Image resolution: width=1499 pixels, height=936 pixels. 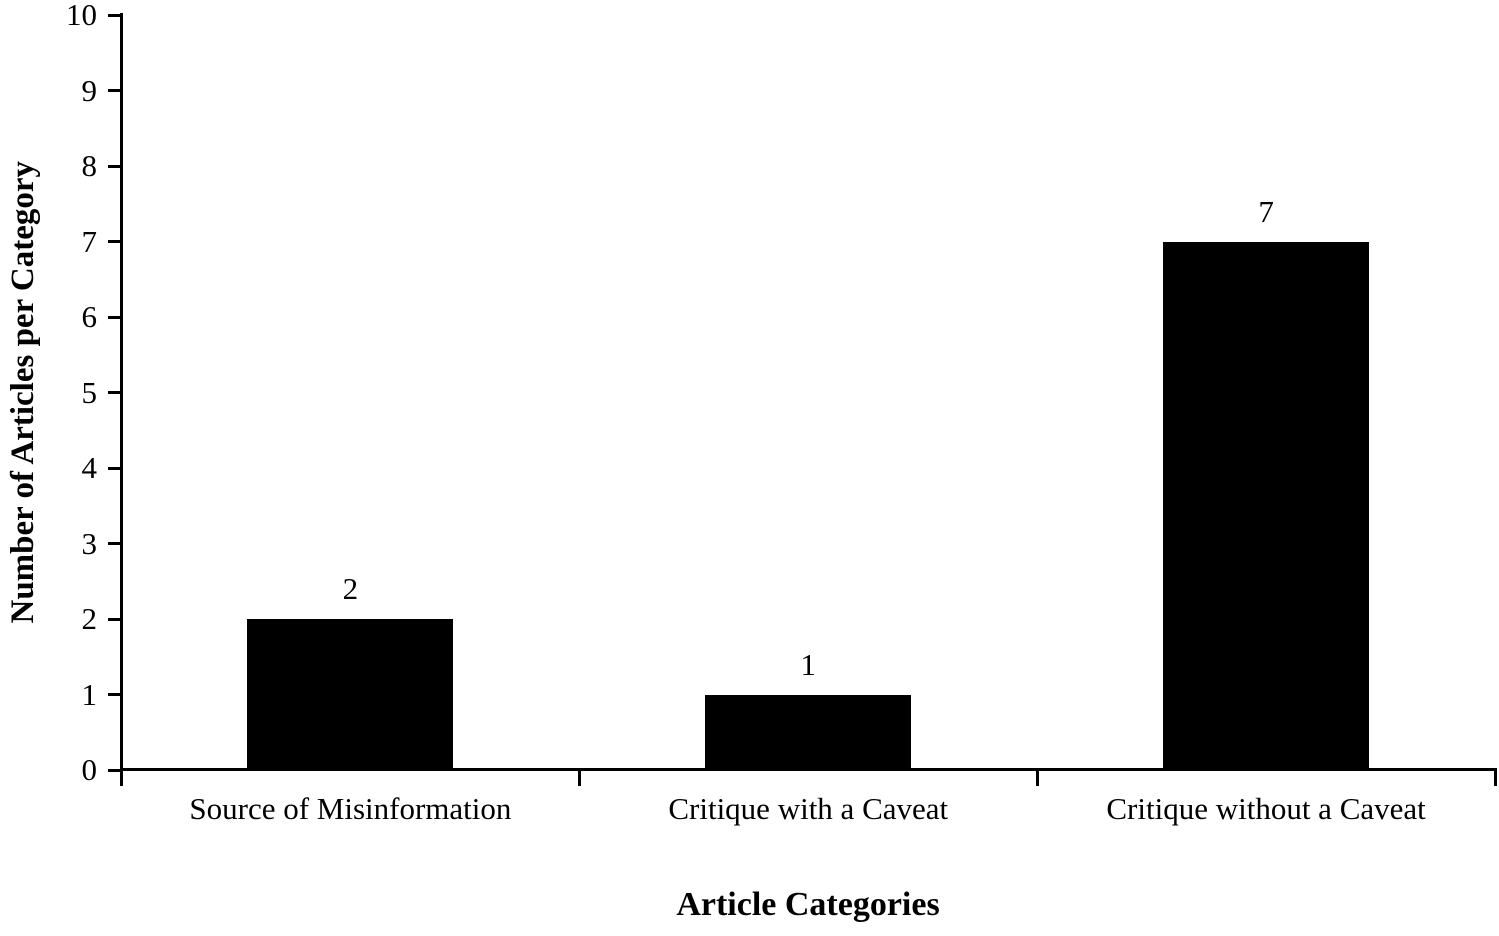 I want to click on x-axis-title: Article Categories, so click(x=808, y=904).